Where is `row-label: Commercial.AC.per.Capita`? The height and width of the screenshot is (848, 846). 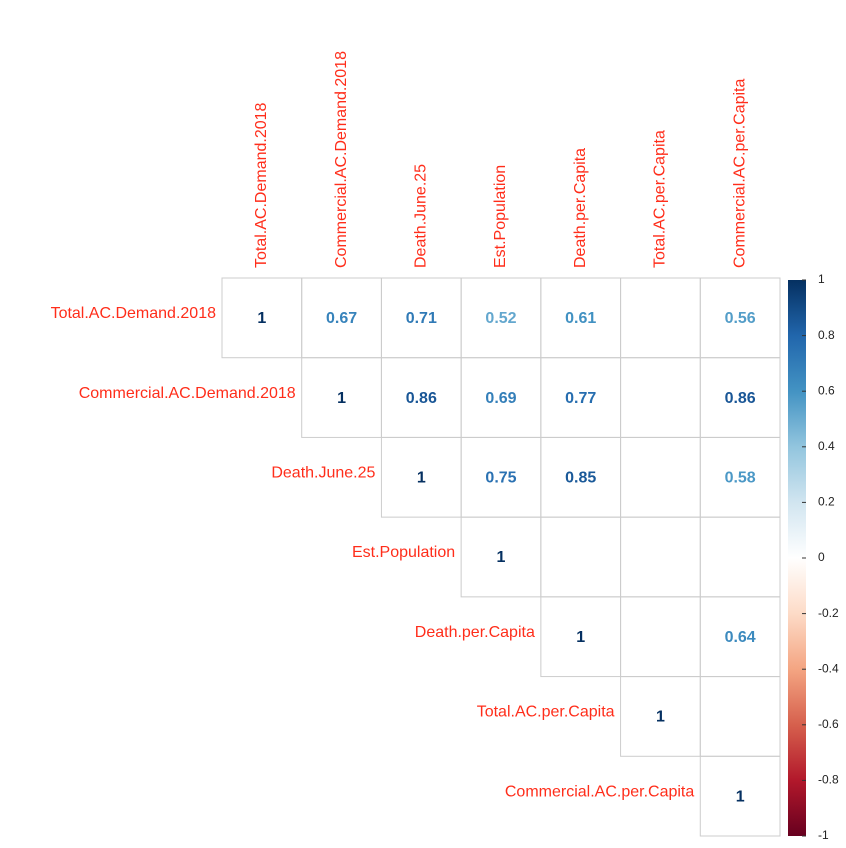 row-label: Commercial.AC.per.Capita is located at coordinates (600, 791).